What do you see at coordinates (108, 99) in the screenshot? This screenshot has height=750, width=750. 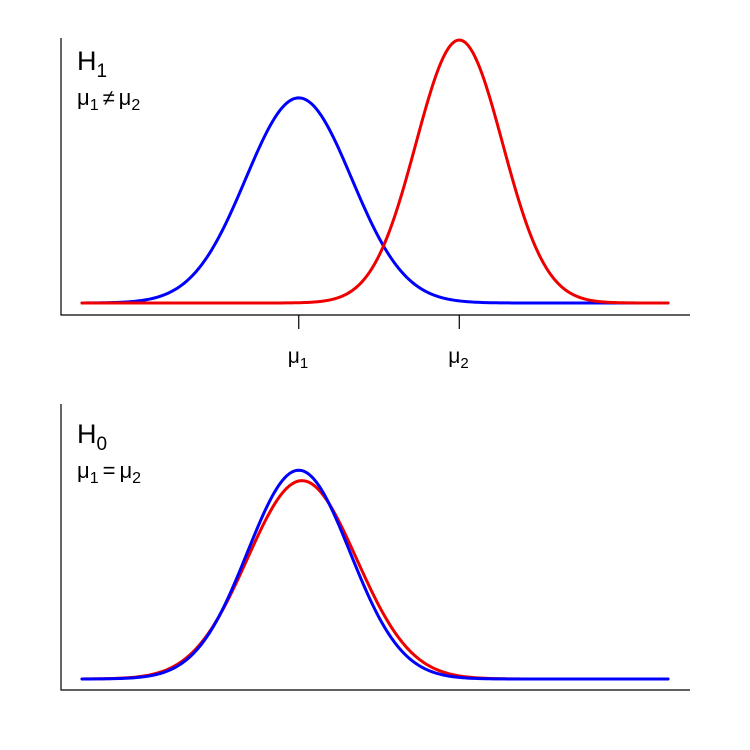 I see `panel-h1-hypothesis: μ1 ≠ μ2` at bounding box center [108, 99].